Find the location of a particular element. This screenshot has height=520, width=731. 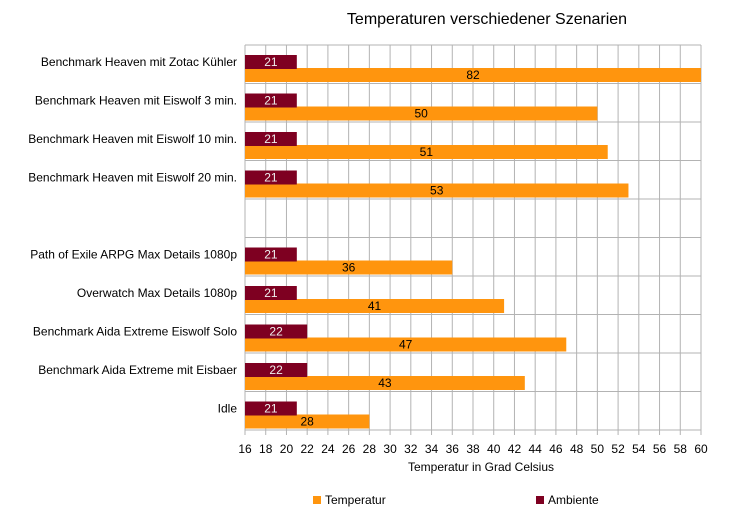

x-tick-label: 18 is located at coordinates (266, 449).